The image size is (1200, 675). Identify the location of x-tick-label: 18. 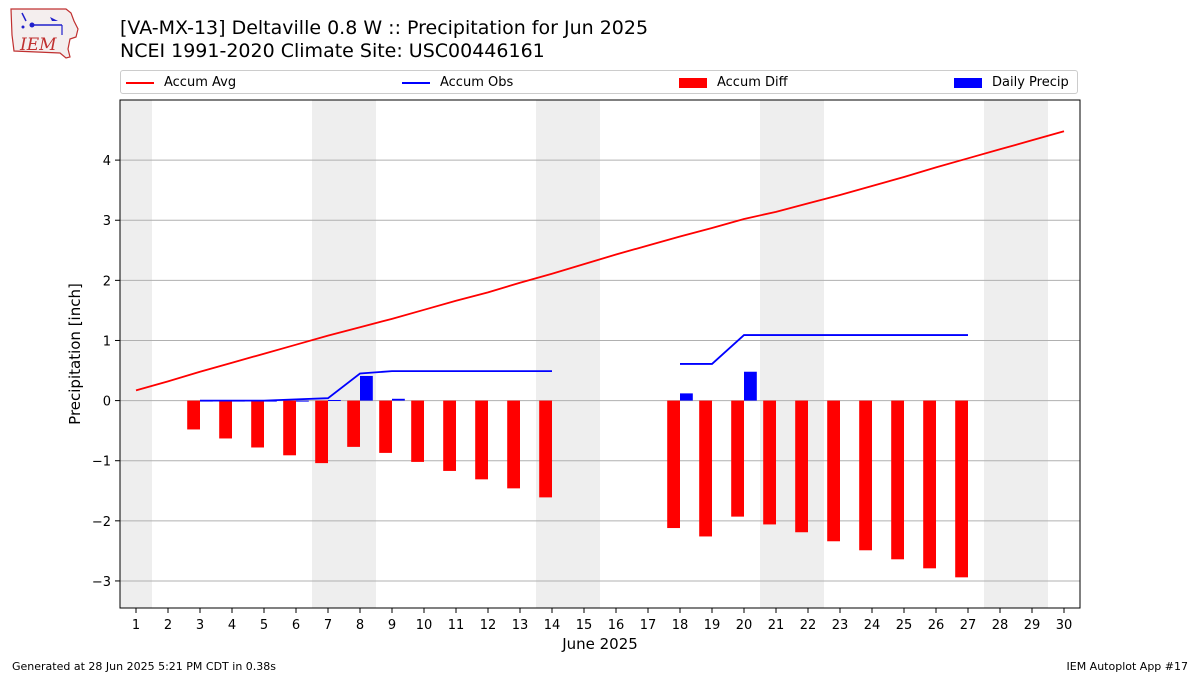
(680, 625).